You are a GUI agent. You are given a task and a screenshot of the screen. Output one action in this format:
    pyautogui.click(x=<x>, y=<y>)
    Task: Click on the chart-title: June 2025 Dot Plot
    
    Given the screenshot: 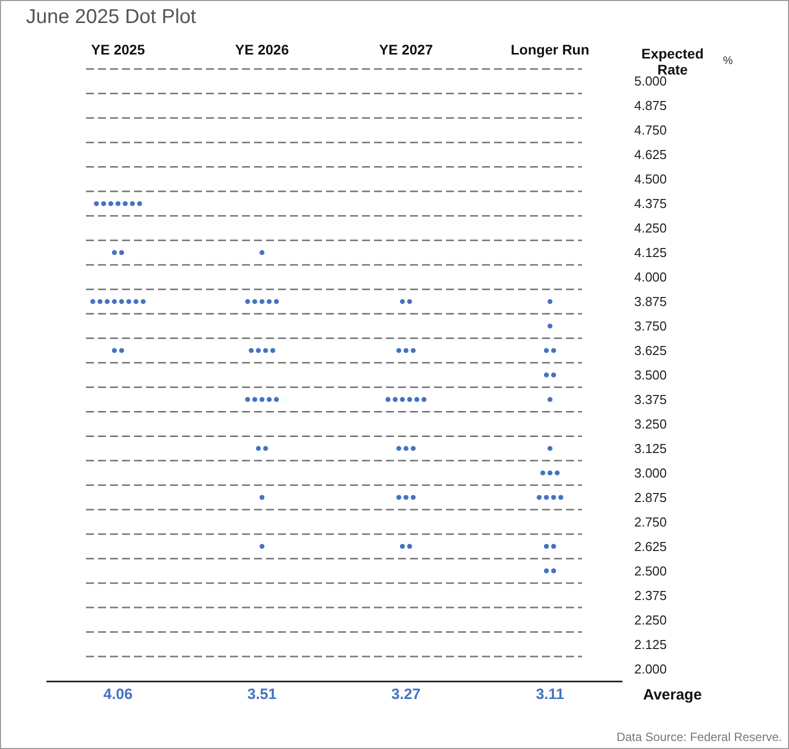 What is the action you would take?
    pyautogui.click(x=111, y=17)
    